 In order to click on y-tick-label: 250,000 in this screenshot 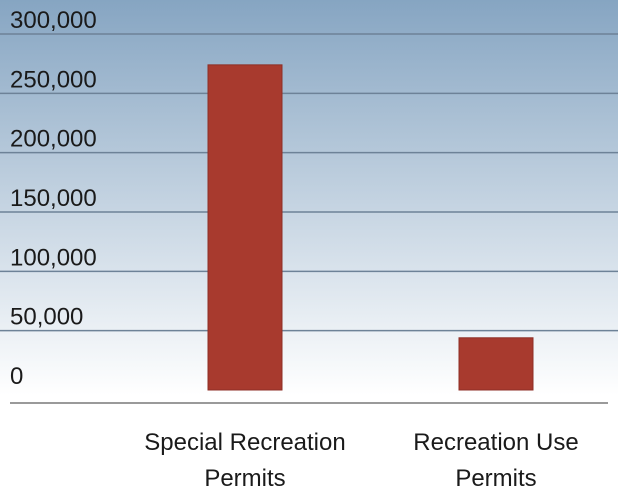, I will do `click(53, 79)`.